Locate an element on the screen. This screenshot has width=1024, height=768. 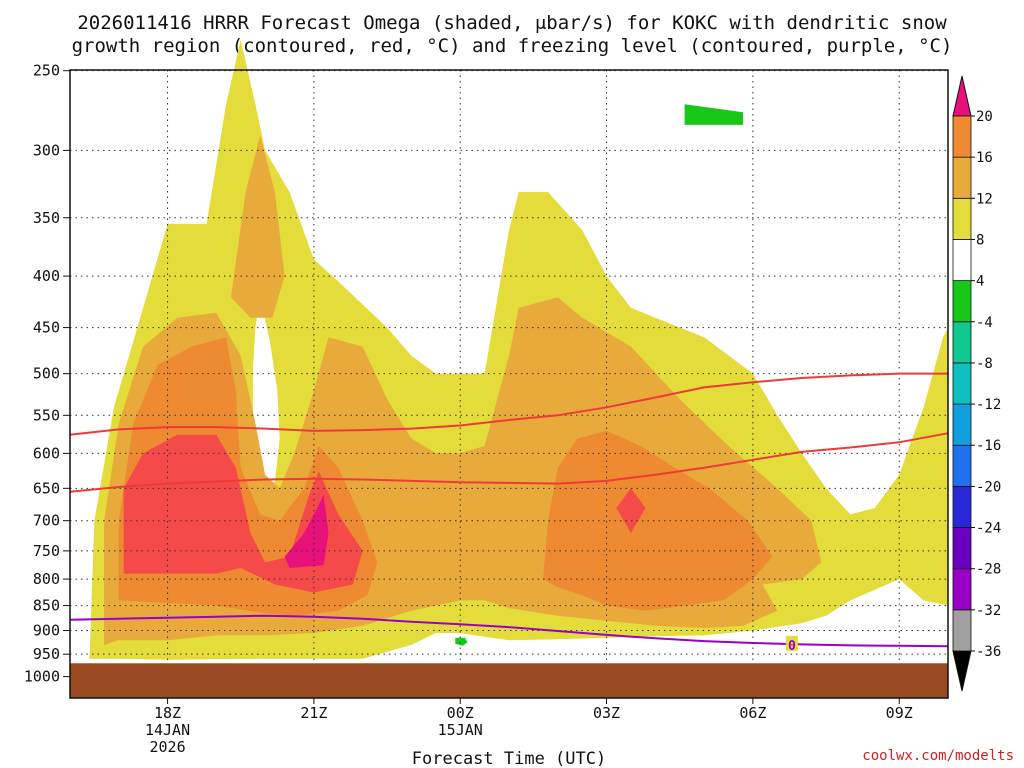
colorbar-label-20: 20 is located at coordinates (984, 117).